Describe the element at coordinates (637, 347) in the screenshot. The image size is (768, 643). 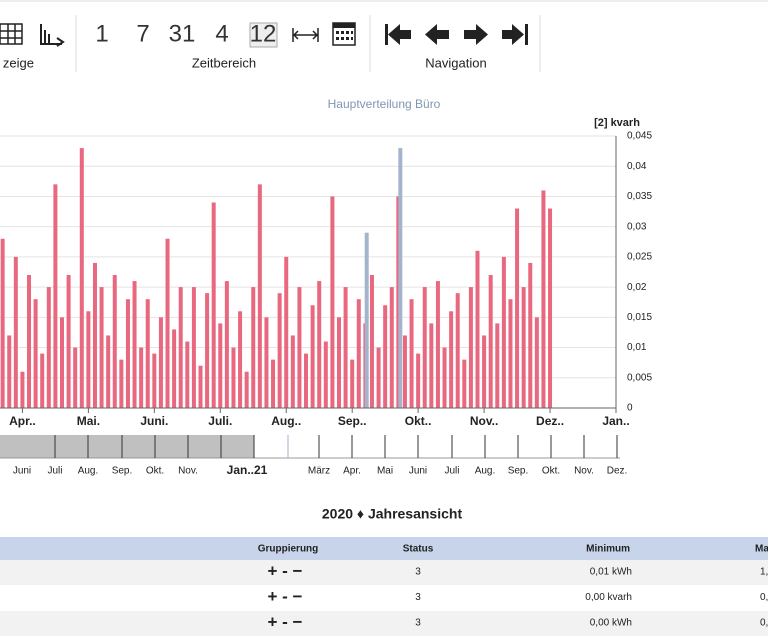
I see `y-tick-label: 0,01` at that location.